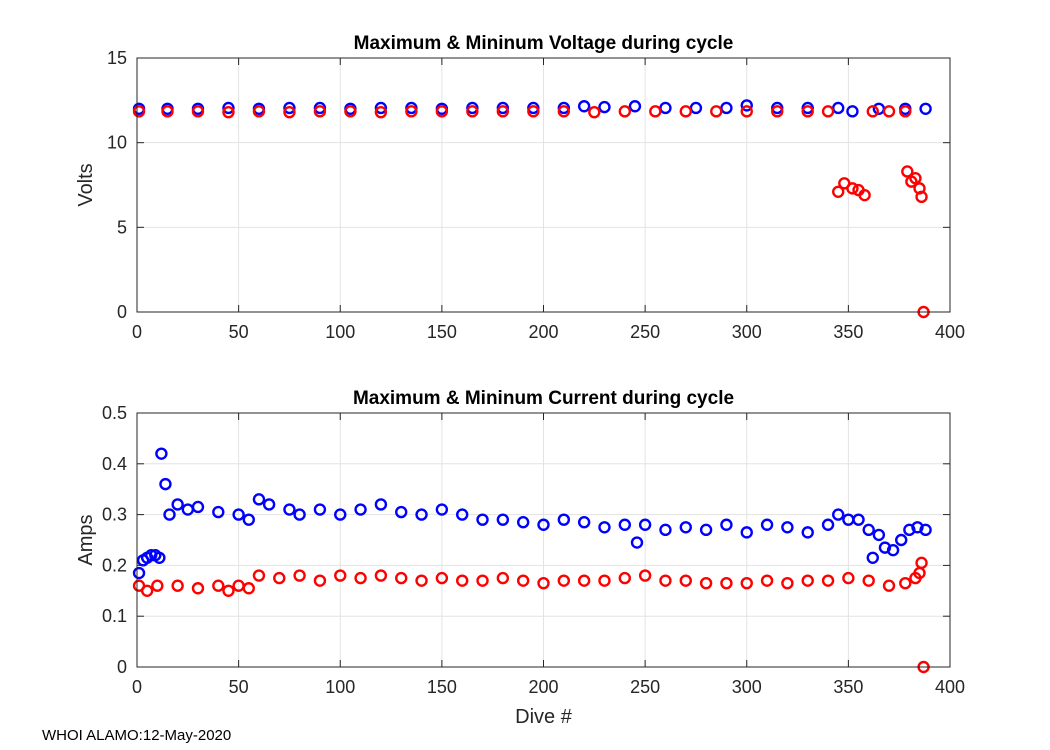  I want to click on y-axis-label: Volts, so click(86, 184).